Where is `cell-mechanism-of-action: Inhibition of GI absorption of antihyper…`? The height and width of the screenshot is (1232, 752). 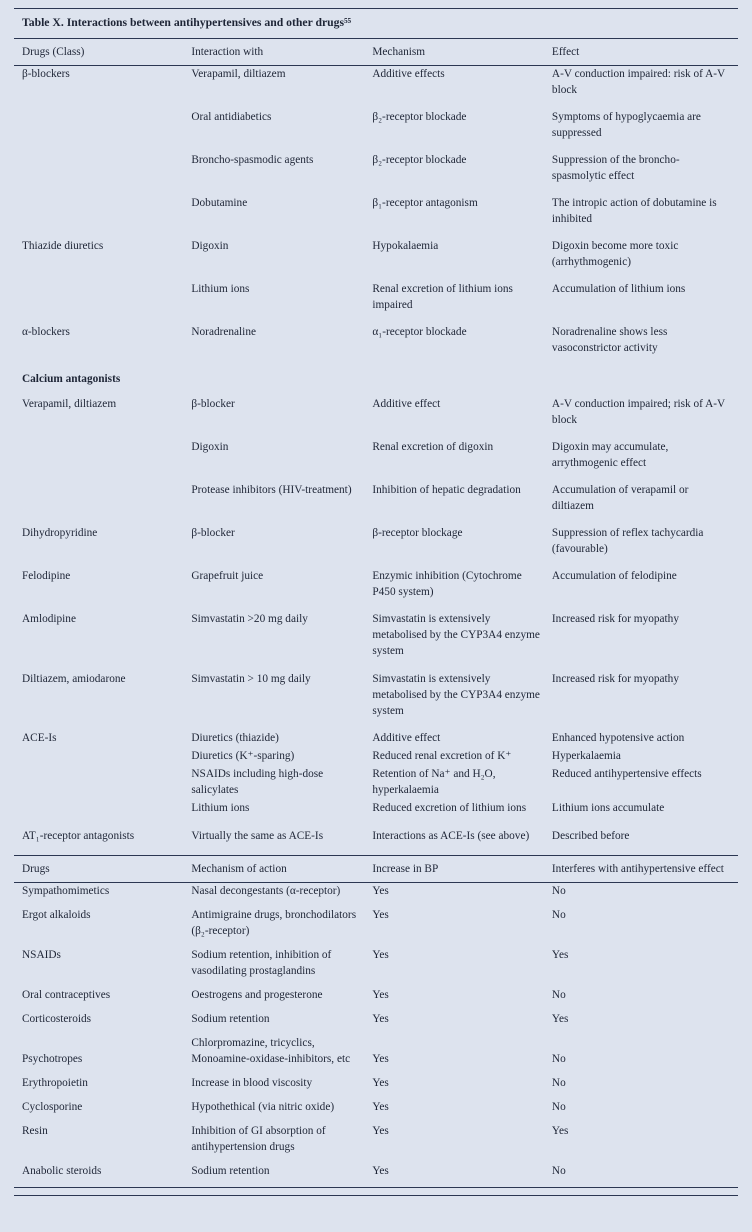 cell-mechanism-of-action: Inhibition of GI absorption of antihyper… is located at coordinates (258, 1139).